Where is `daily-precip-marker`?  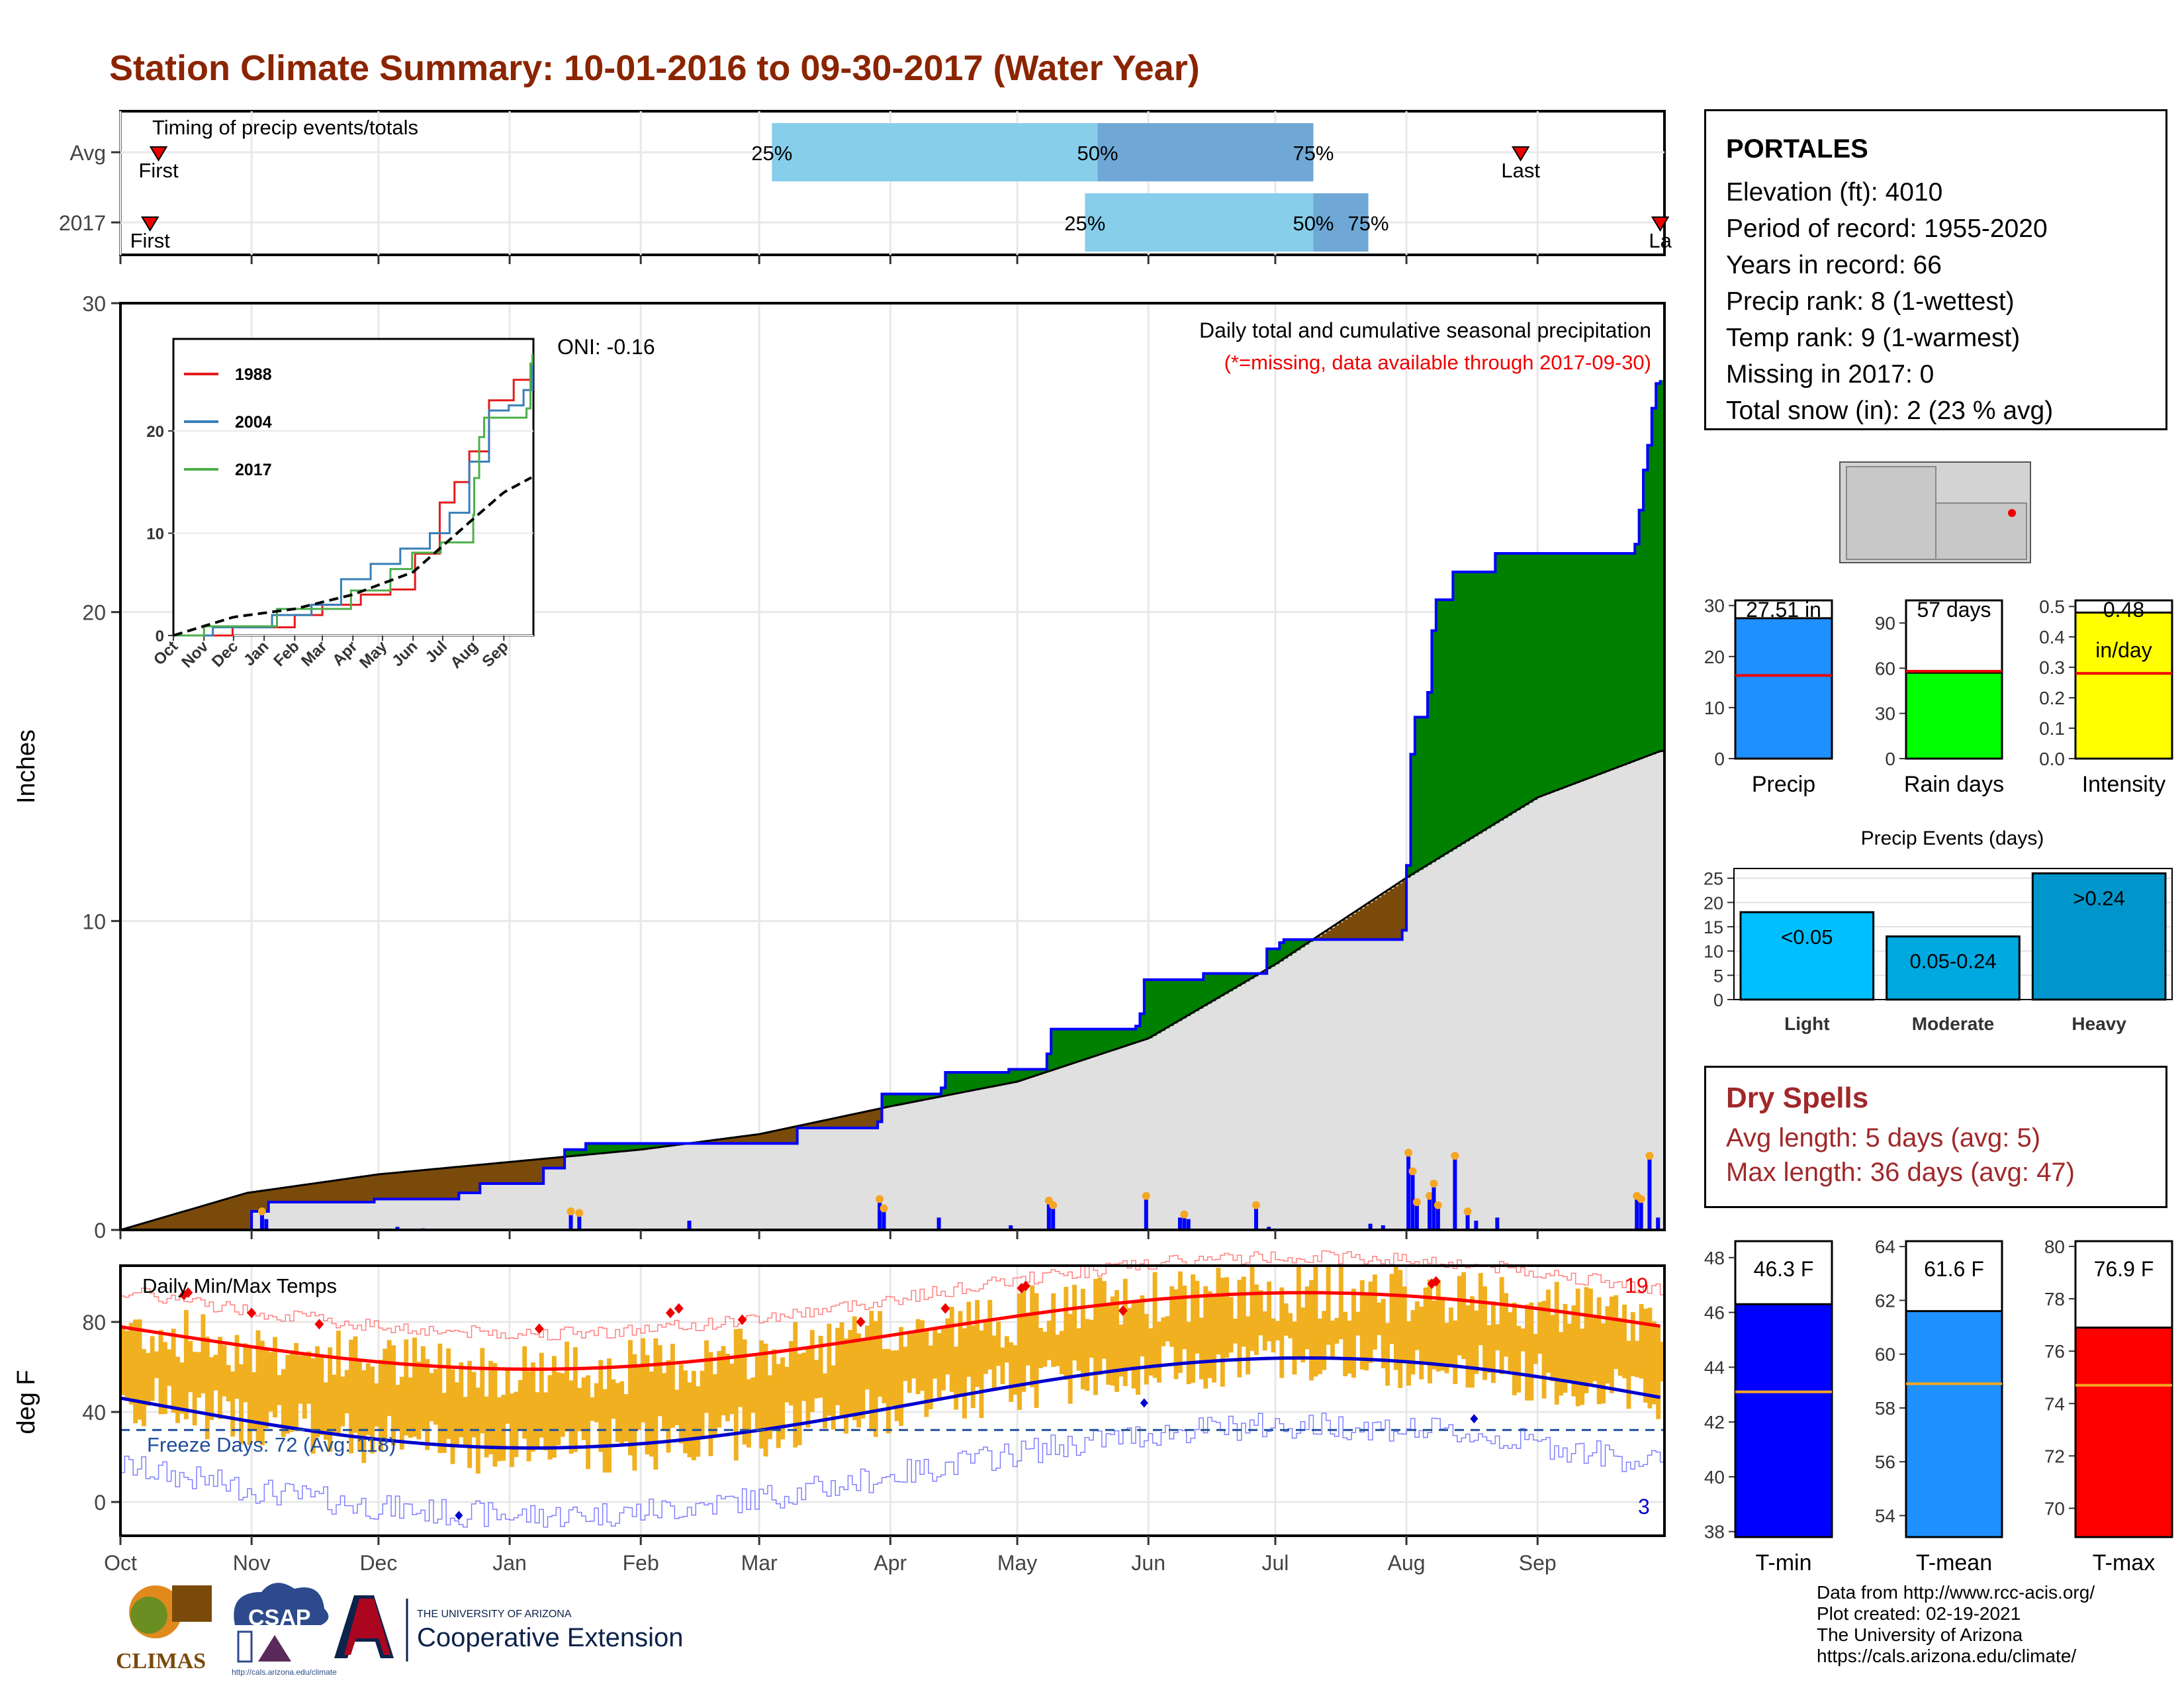 daily-precip-marker is located at coordinates (884, 1208).